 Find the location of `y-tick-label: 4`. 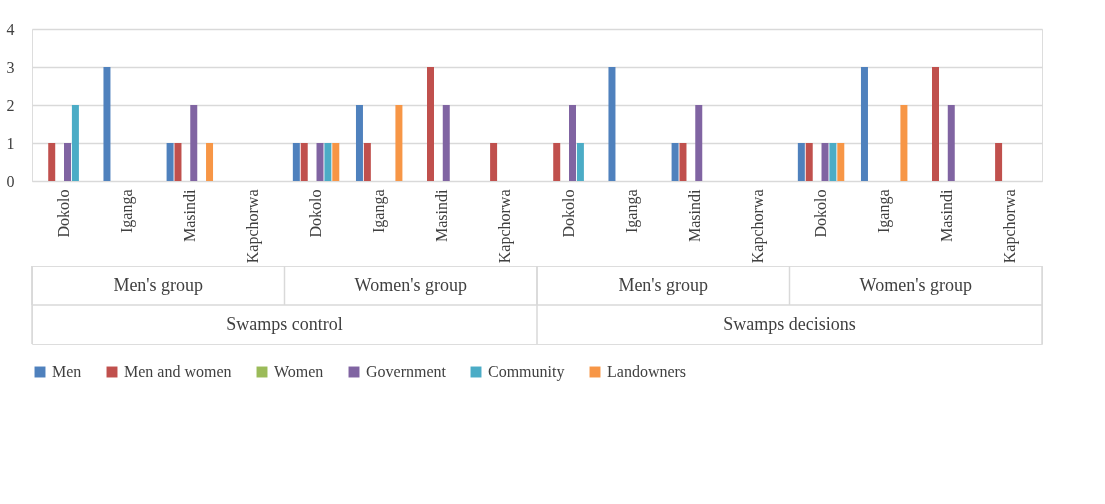

y-tick-label: 4 is located at coordinates (10, 29).